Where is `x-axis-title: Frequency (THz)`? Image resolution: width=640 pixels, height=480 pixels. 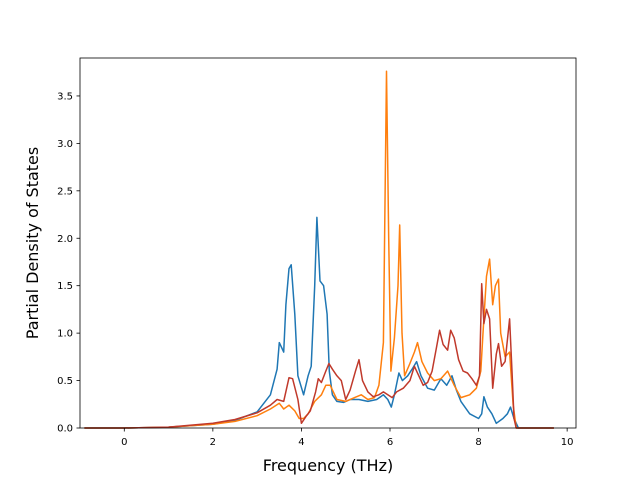 x-axis-title: Frequency (THz) is located at coordinates (328, 465).